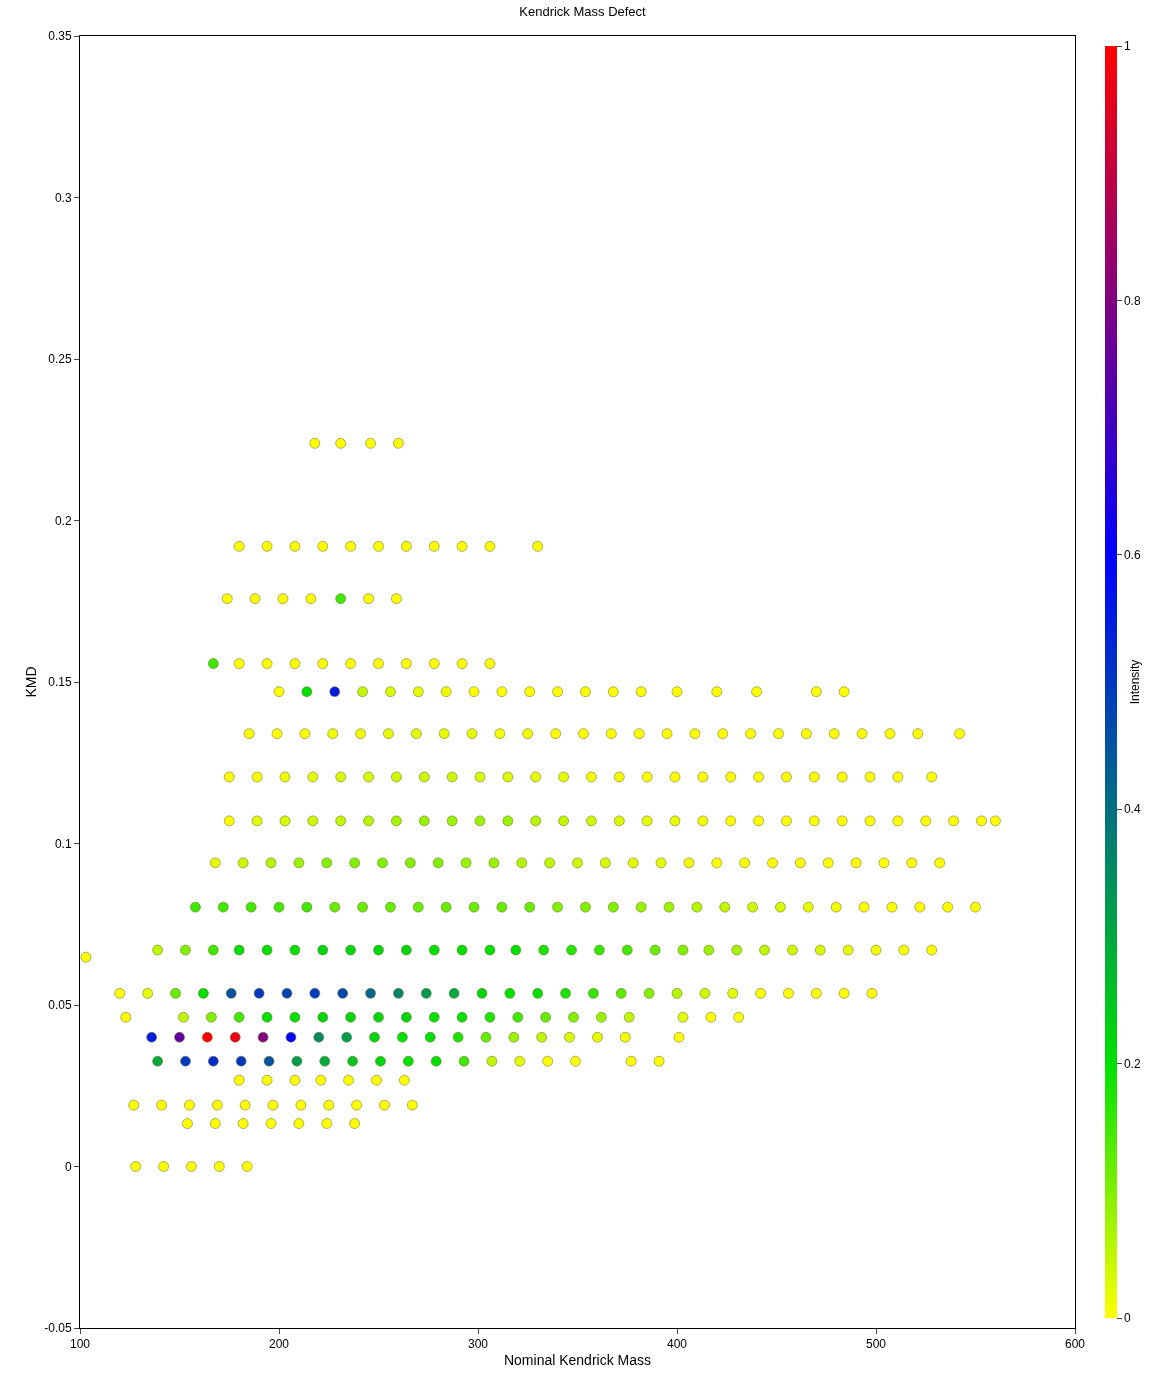 This screenshot has width=1165, height=1380. I want to click on x-tick-label: 600, so click(1075, 1344).